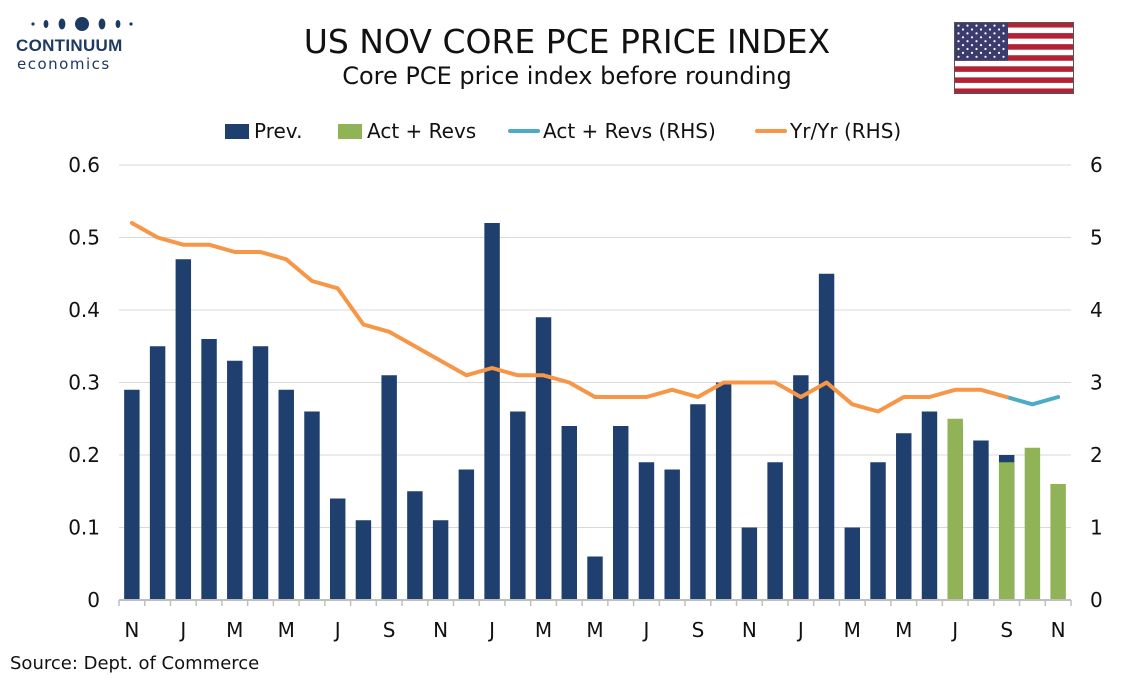 The height and width of the screenshot is (680, 1134). I want to click on logo-dots-icon, so click(82, 24).